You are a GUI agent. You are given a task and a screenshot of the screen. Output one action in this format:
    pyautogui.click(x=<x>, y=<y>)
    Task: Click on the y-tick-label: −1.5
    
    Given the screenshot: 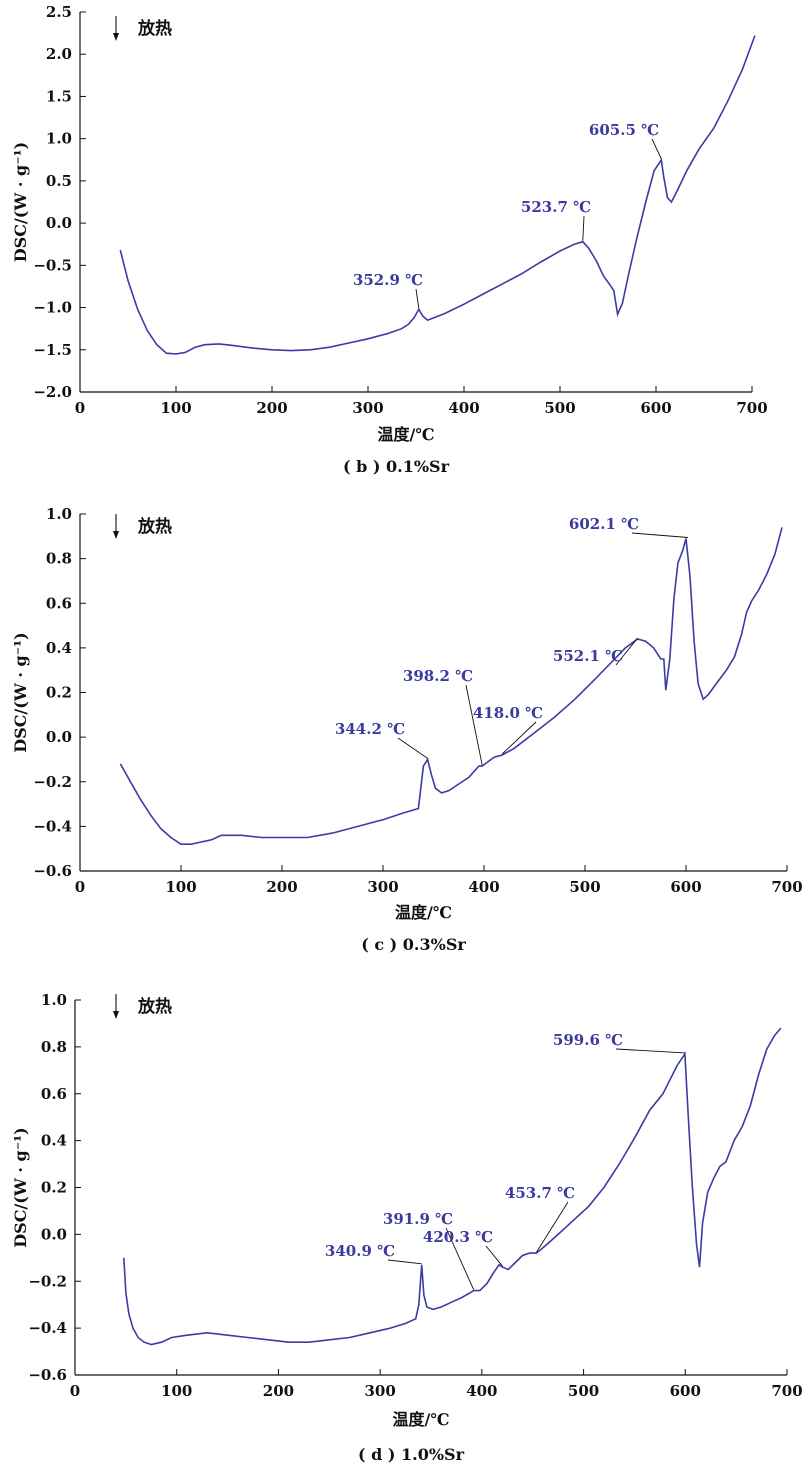 What is the action you would take?
    pyautogui.click(x=52, y=350)
    